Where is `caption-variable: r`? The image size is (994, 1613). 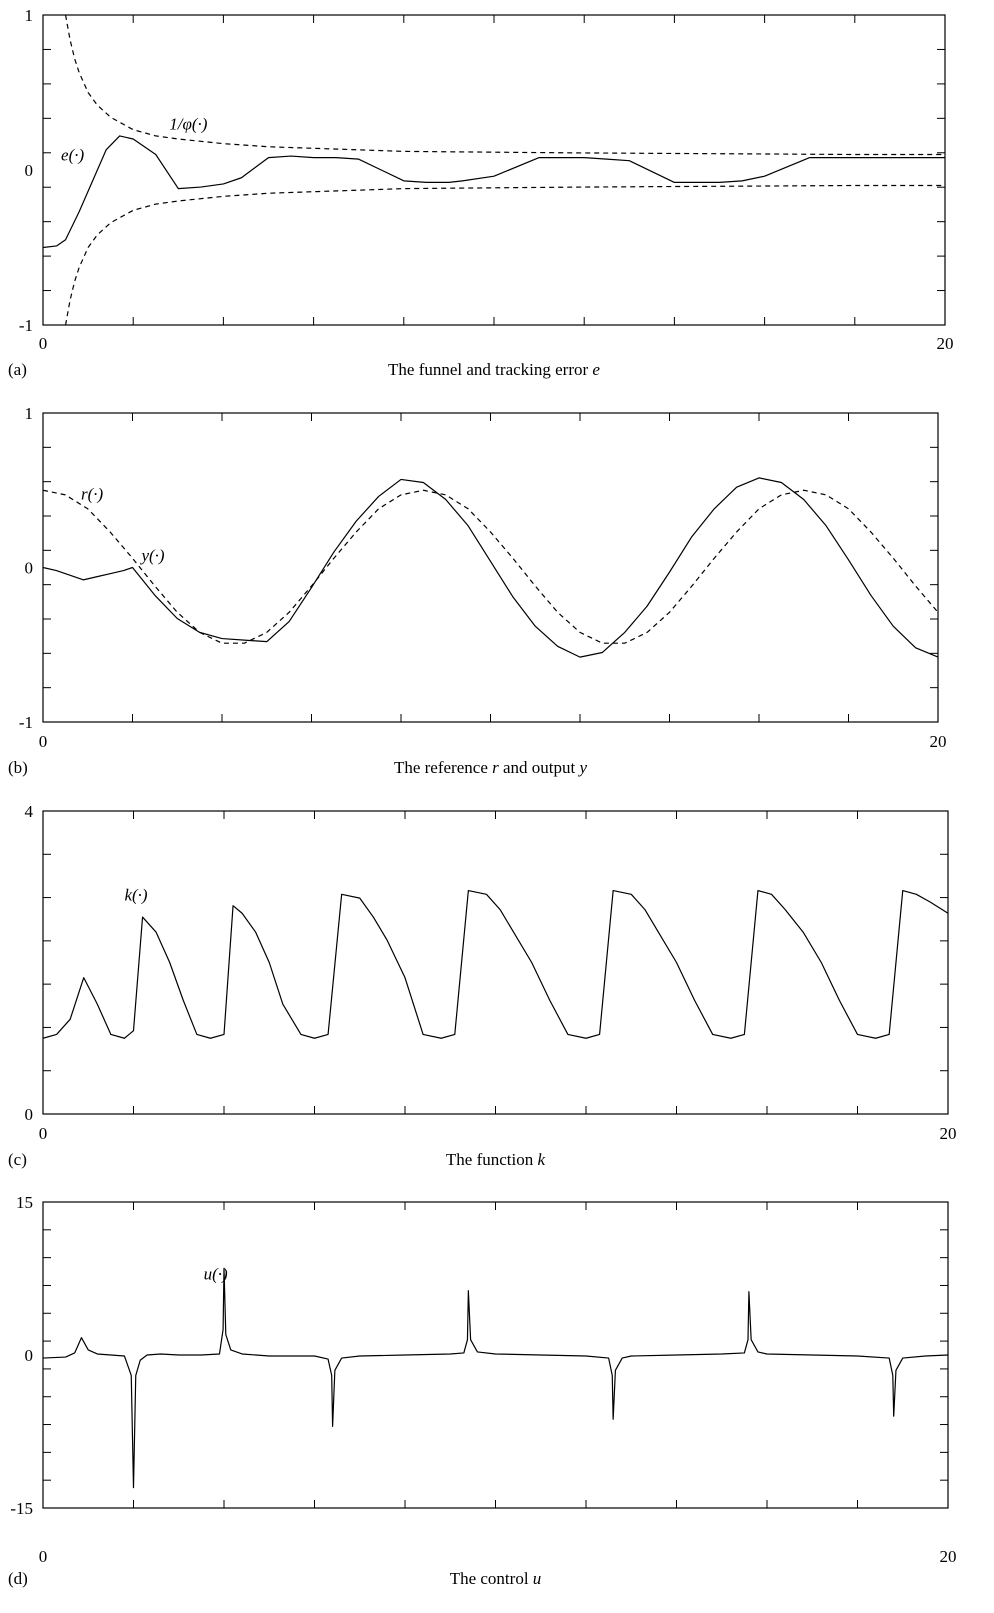
caption-variable: r is located at coordinates (495, 767).